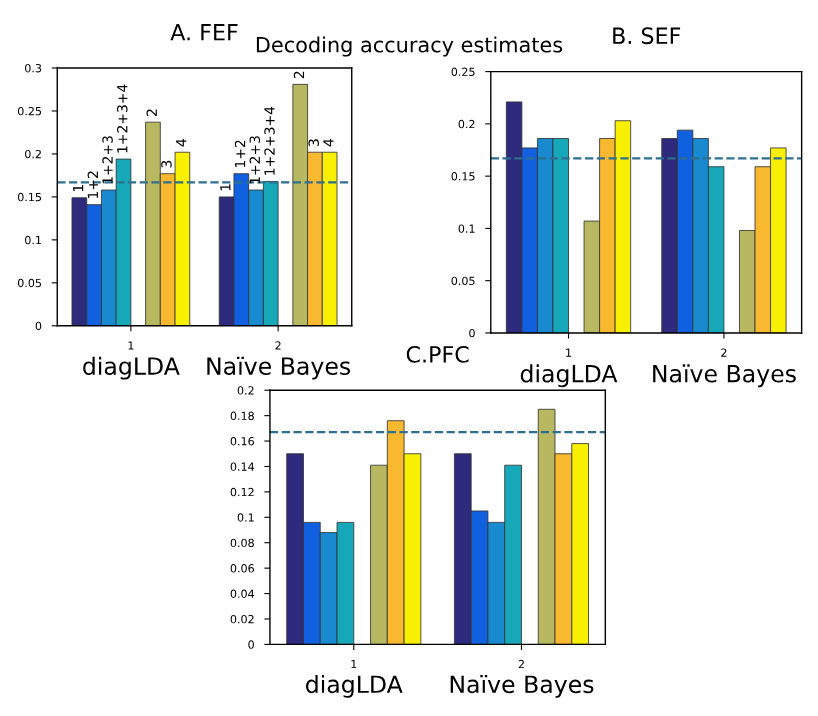 The width and height of the screenshot is (818, 716). I want to click on chart-title: B. SEF, so click(647, 36).